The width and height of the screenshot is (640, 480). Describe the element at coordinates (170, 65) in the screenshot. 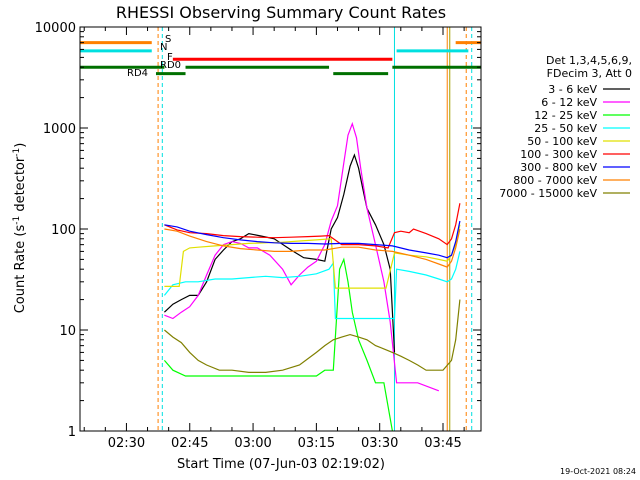

I see `flag-label-rd0: RD0` at that location.